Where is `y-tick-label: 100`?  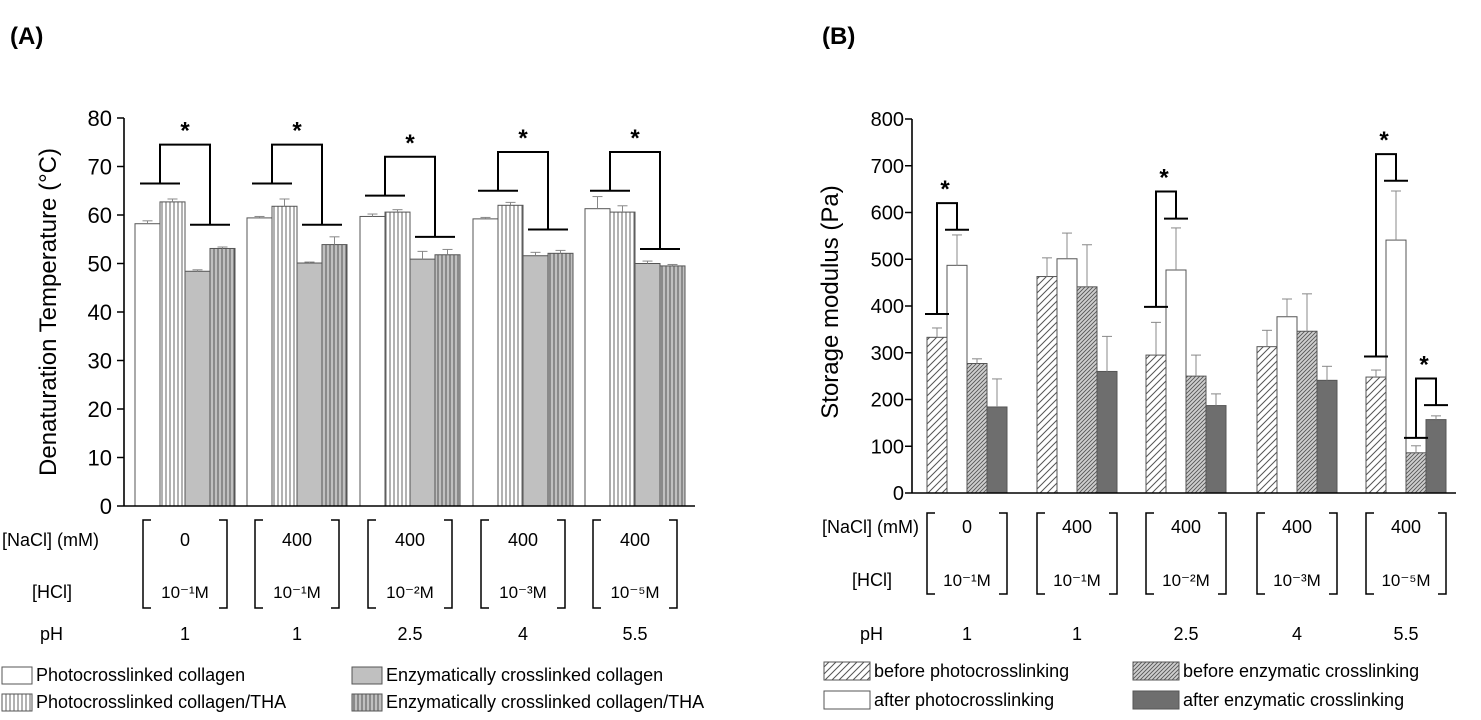 y-tick-label: 100 is located at coordinates (887, 447).